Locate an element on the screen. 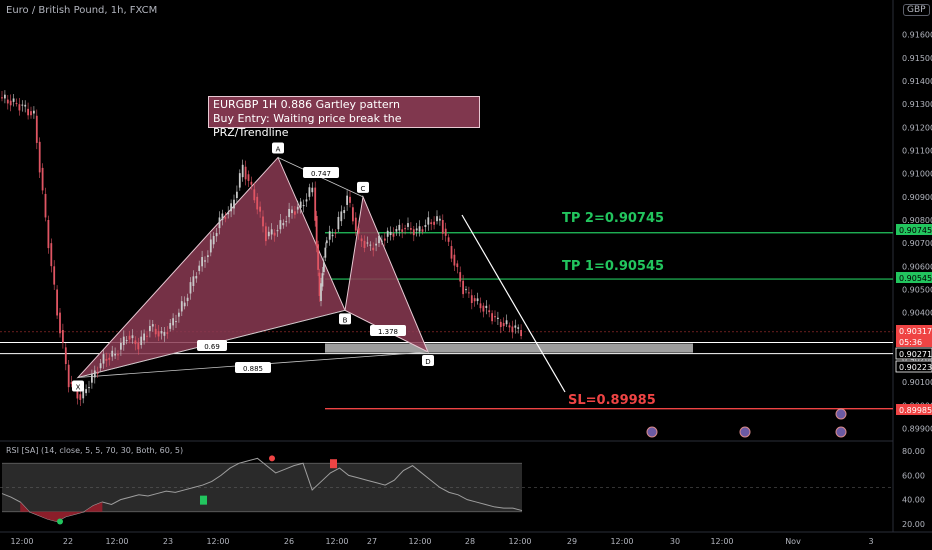 Image resolution: width=932 pixels, height=550 pixels. rsi-band is located at coordinates (262, 487).